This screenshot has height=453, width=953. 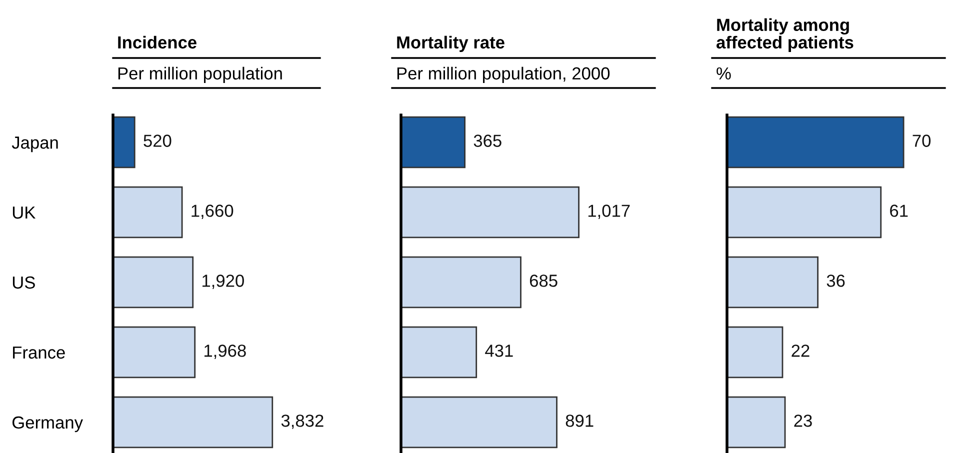 I want to click on chart-subtitle: Per million population, 2000, so click(x=503, y=74).